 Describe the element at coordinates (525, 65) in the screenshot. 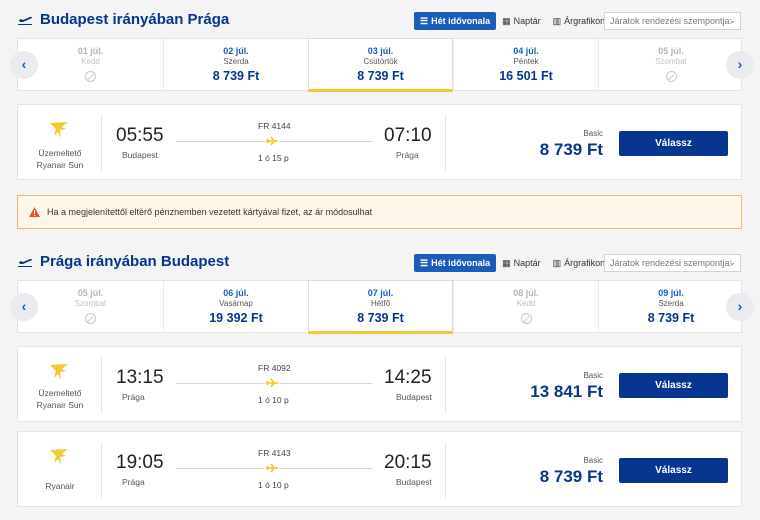

I see `outbound-date-cell: 04 júl. Péntek 16 501 Ft` at that location.